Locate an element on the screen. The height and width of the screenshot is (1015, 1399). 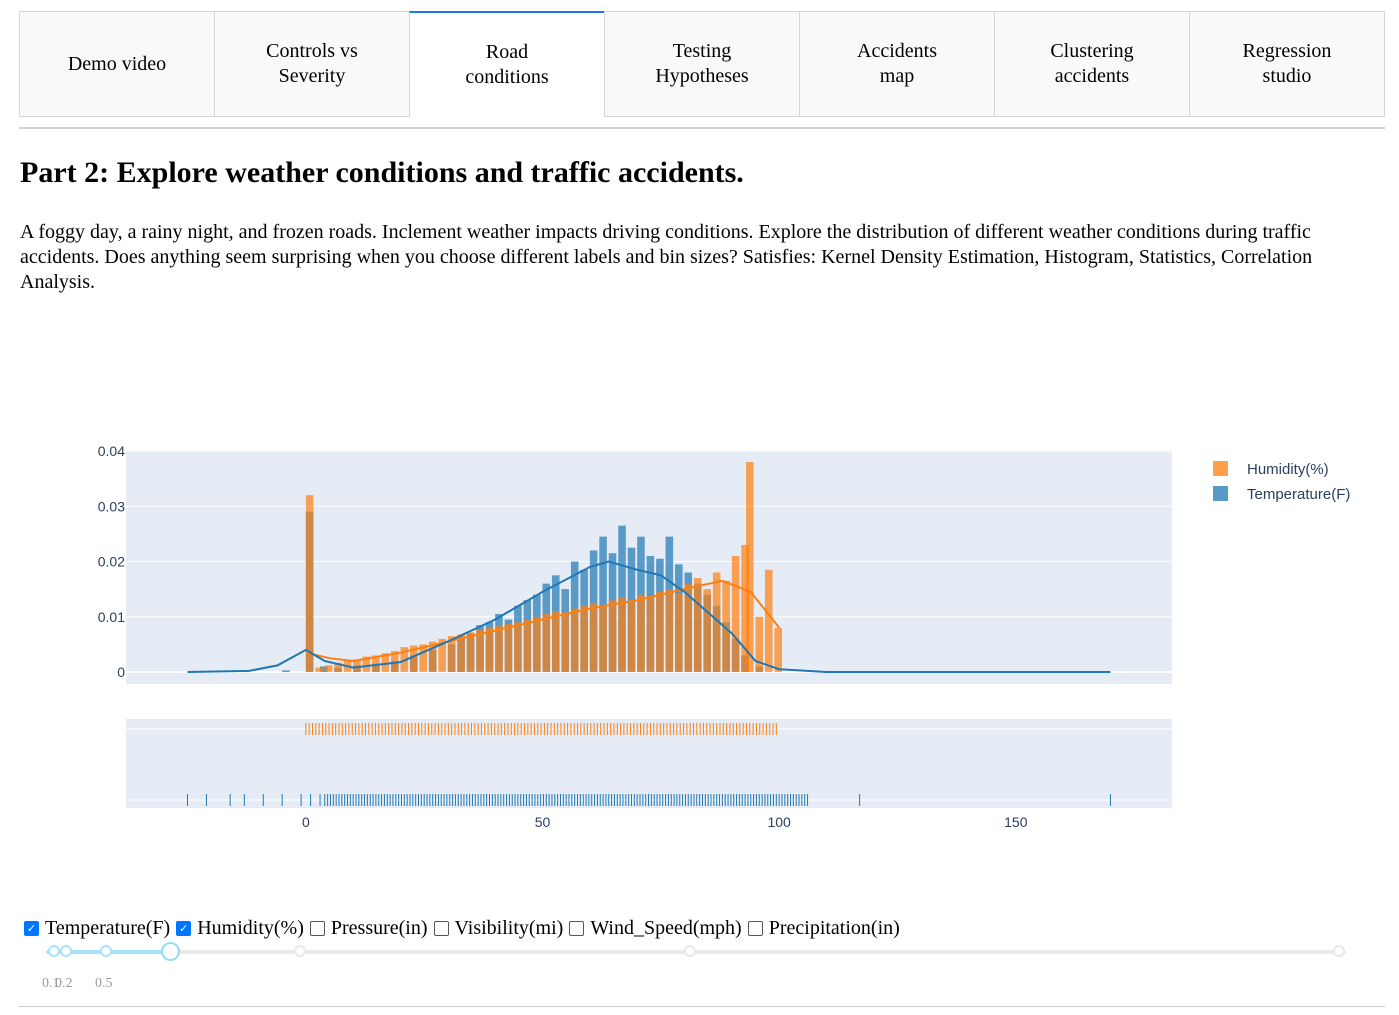
legend-label: Temperature(F) is located at coordinates (1298, 494).